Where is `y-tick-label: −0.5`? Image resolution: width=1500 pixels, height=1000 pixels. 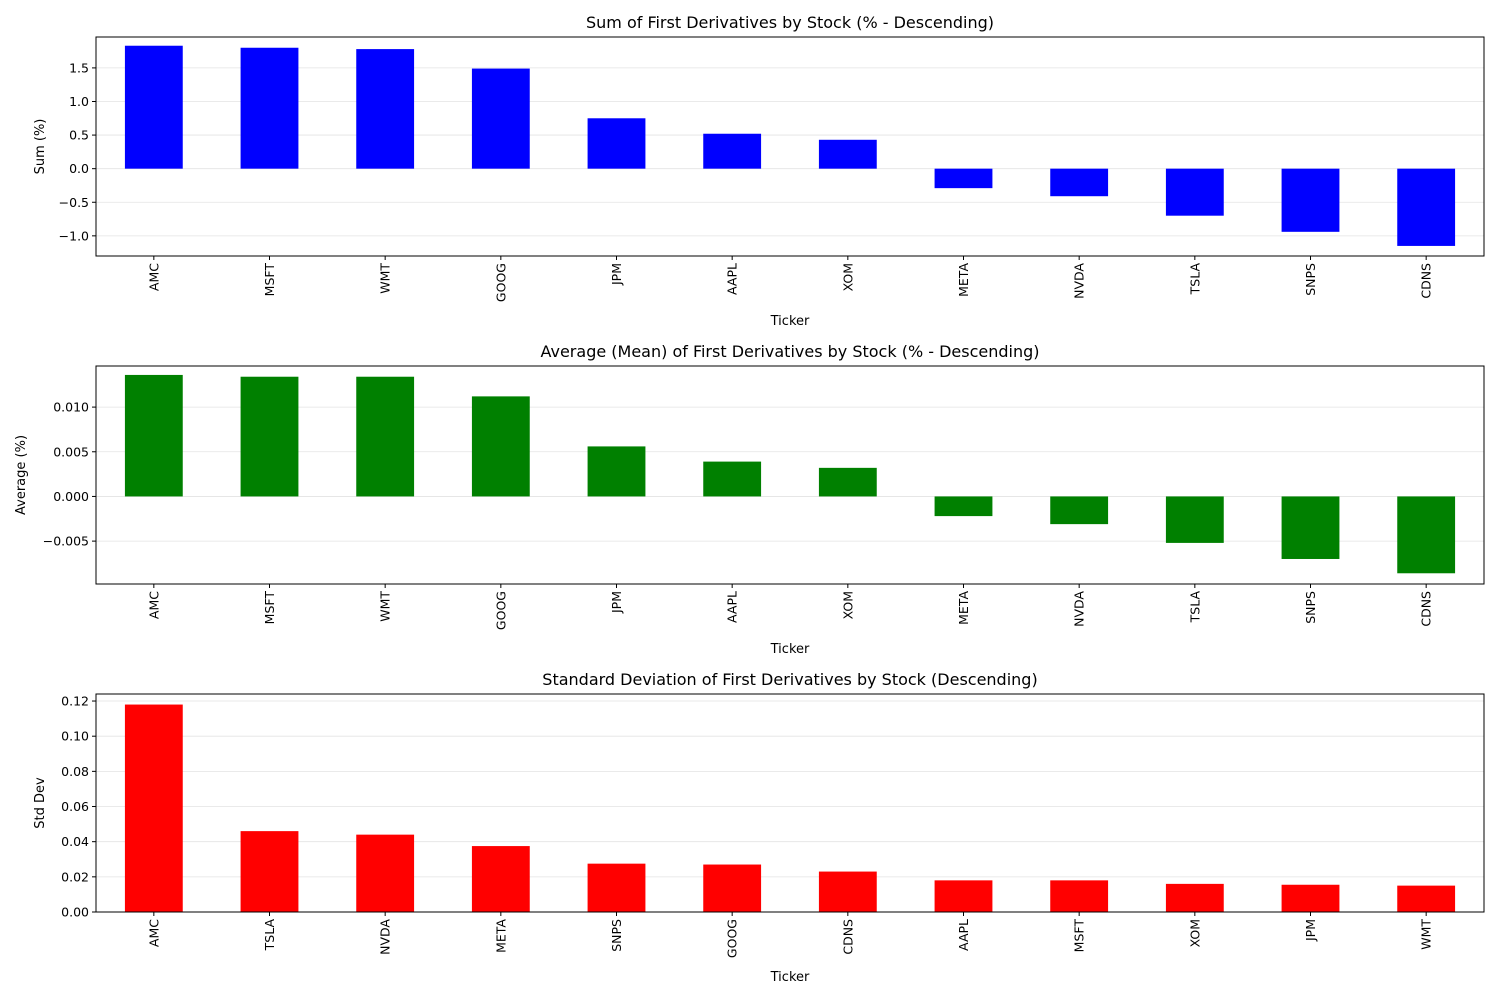 y-tick-label: −0.5 is located at coordinates (74, 202).